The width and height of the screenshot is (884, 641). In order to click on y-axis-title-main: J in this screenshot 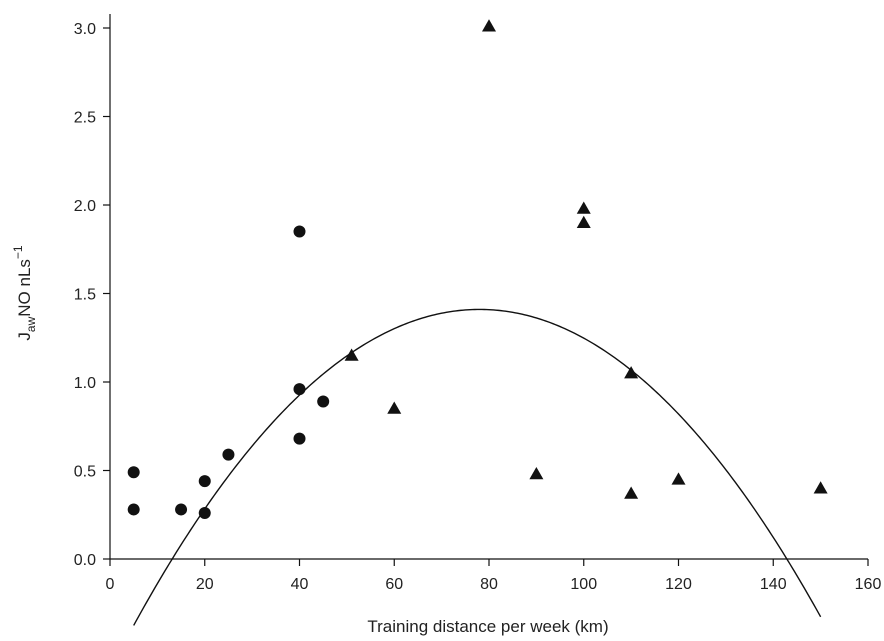, I will do `click(24, 336)`.